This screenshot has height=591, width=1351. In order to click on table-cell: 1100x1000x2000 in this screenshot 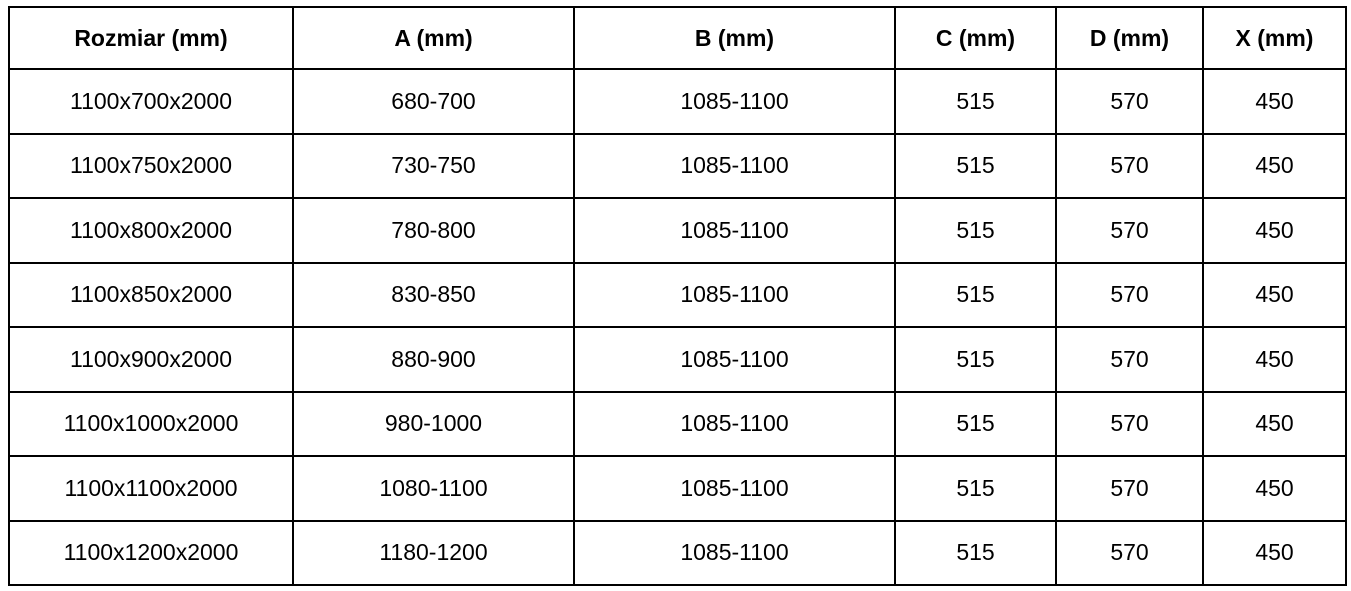, I will do `click(151, 423)`.